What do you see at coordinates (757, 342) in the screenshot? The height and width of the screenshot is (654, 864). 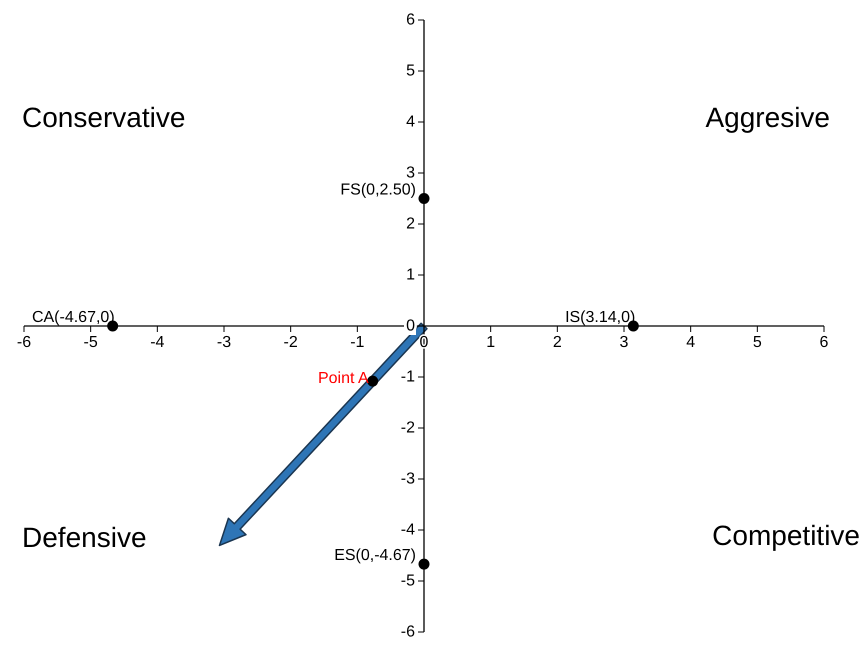 I see `x-tick-label: 5` at bounding box center [757, 342].